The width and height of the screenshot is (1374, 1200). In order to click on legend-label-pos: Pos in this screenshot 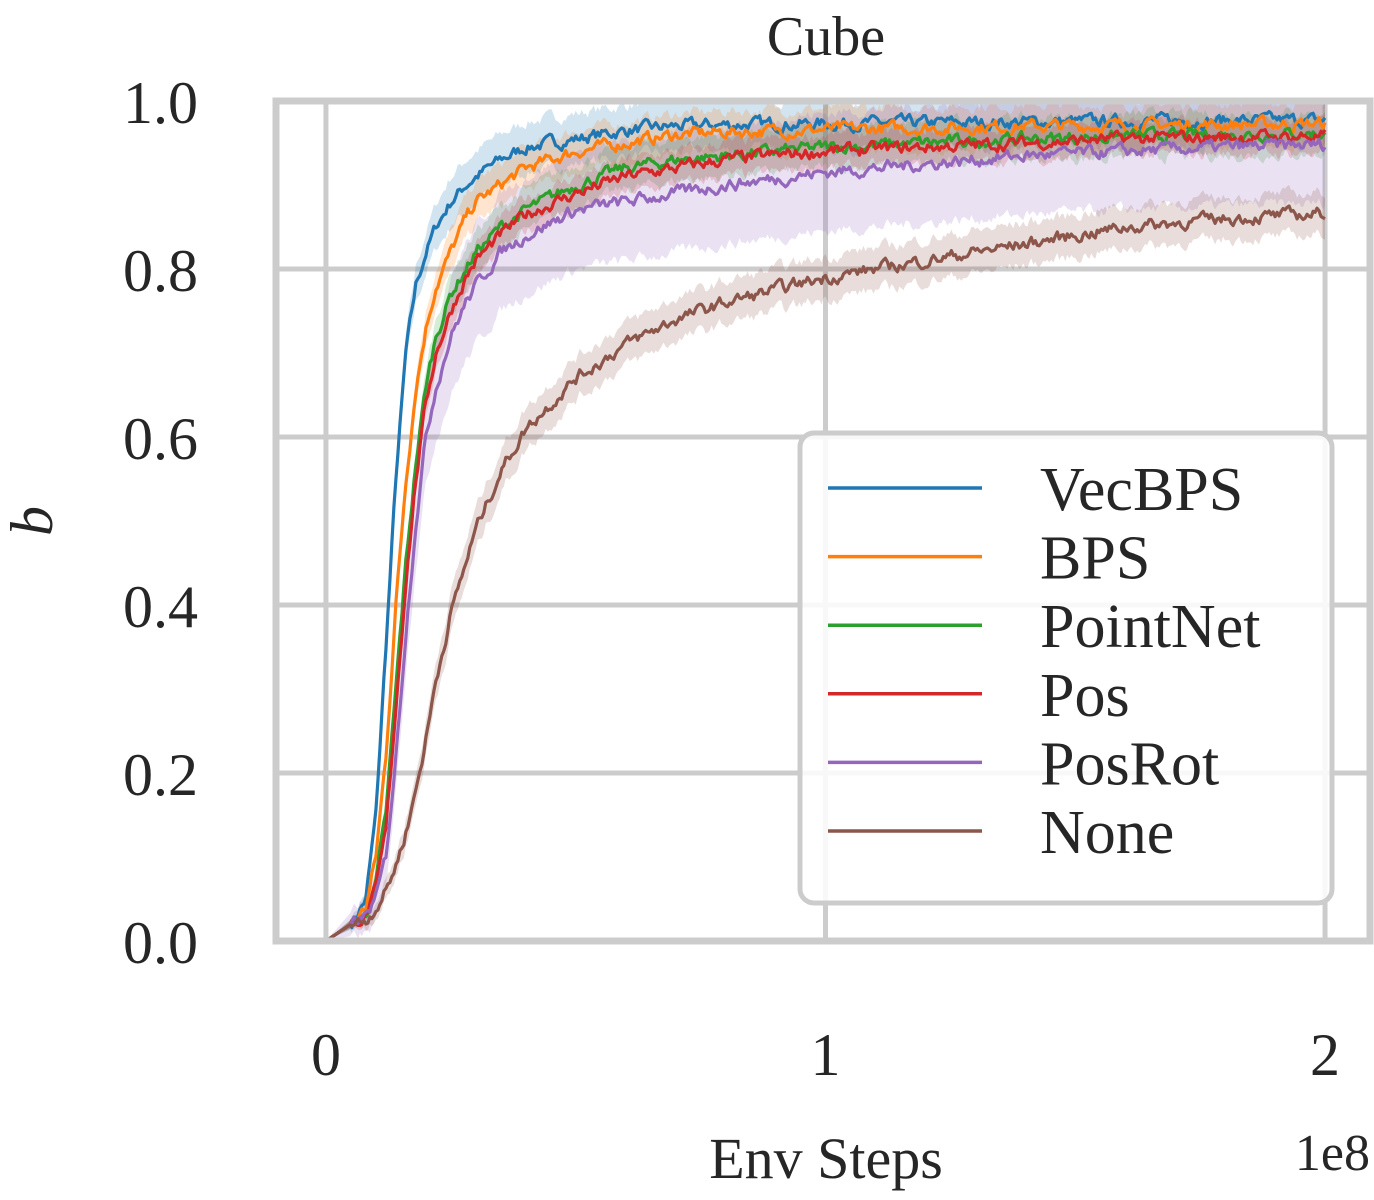, I will do `click(1085, 696)`.